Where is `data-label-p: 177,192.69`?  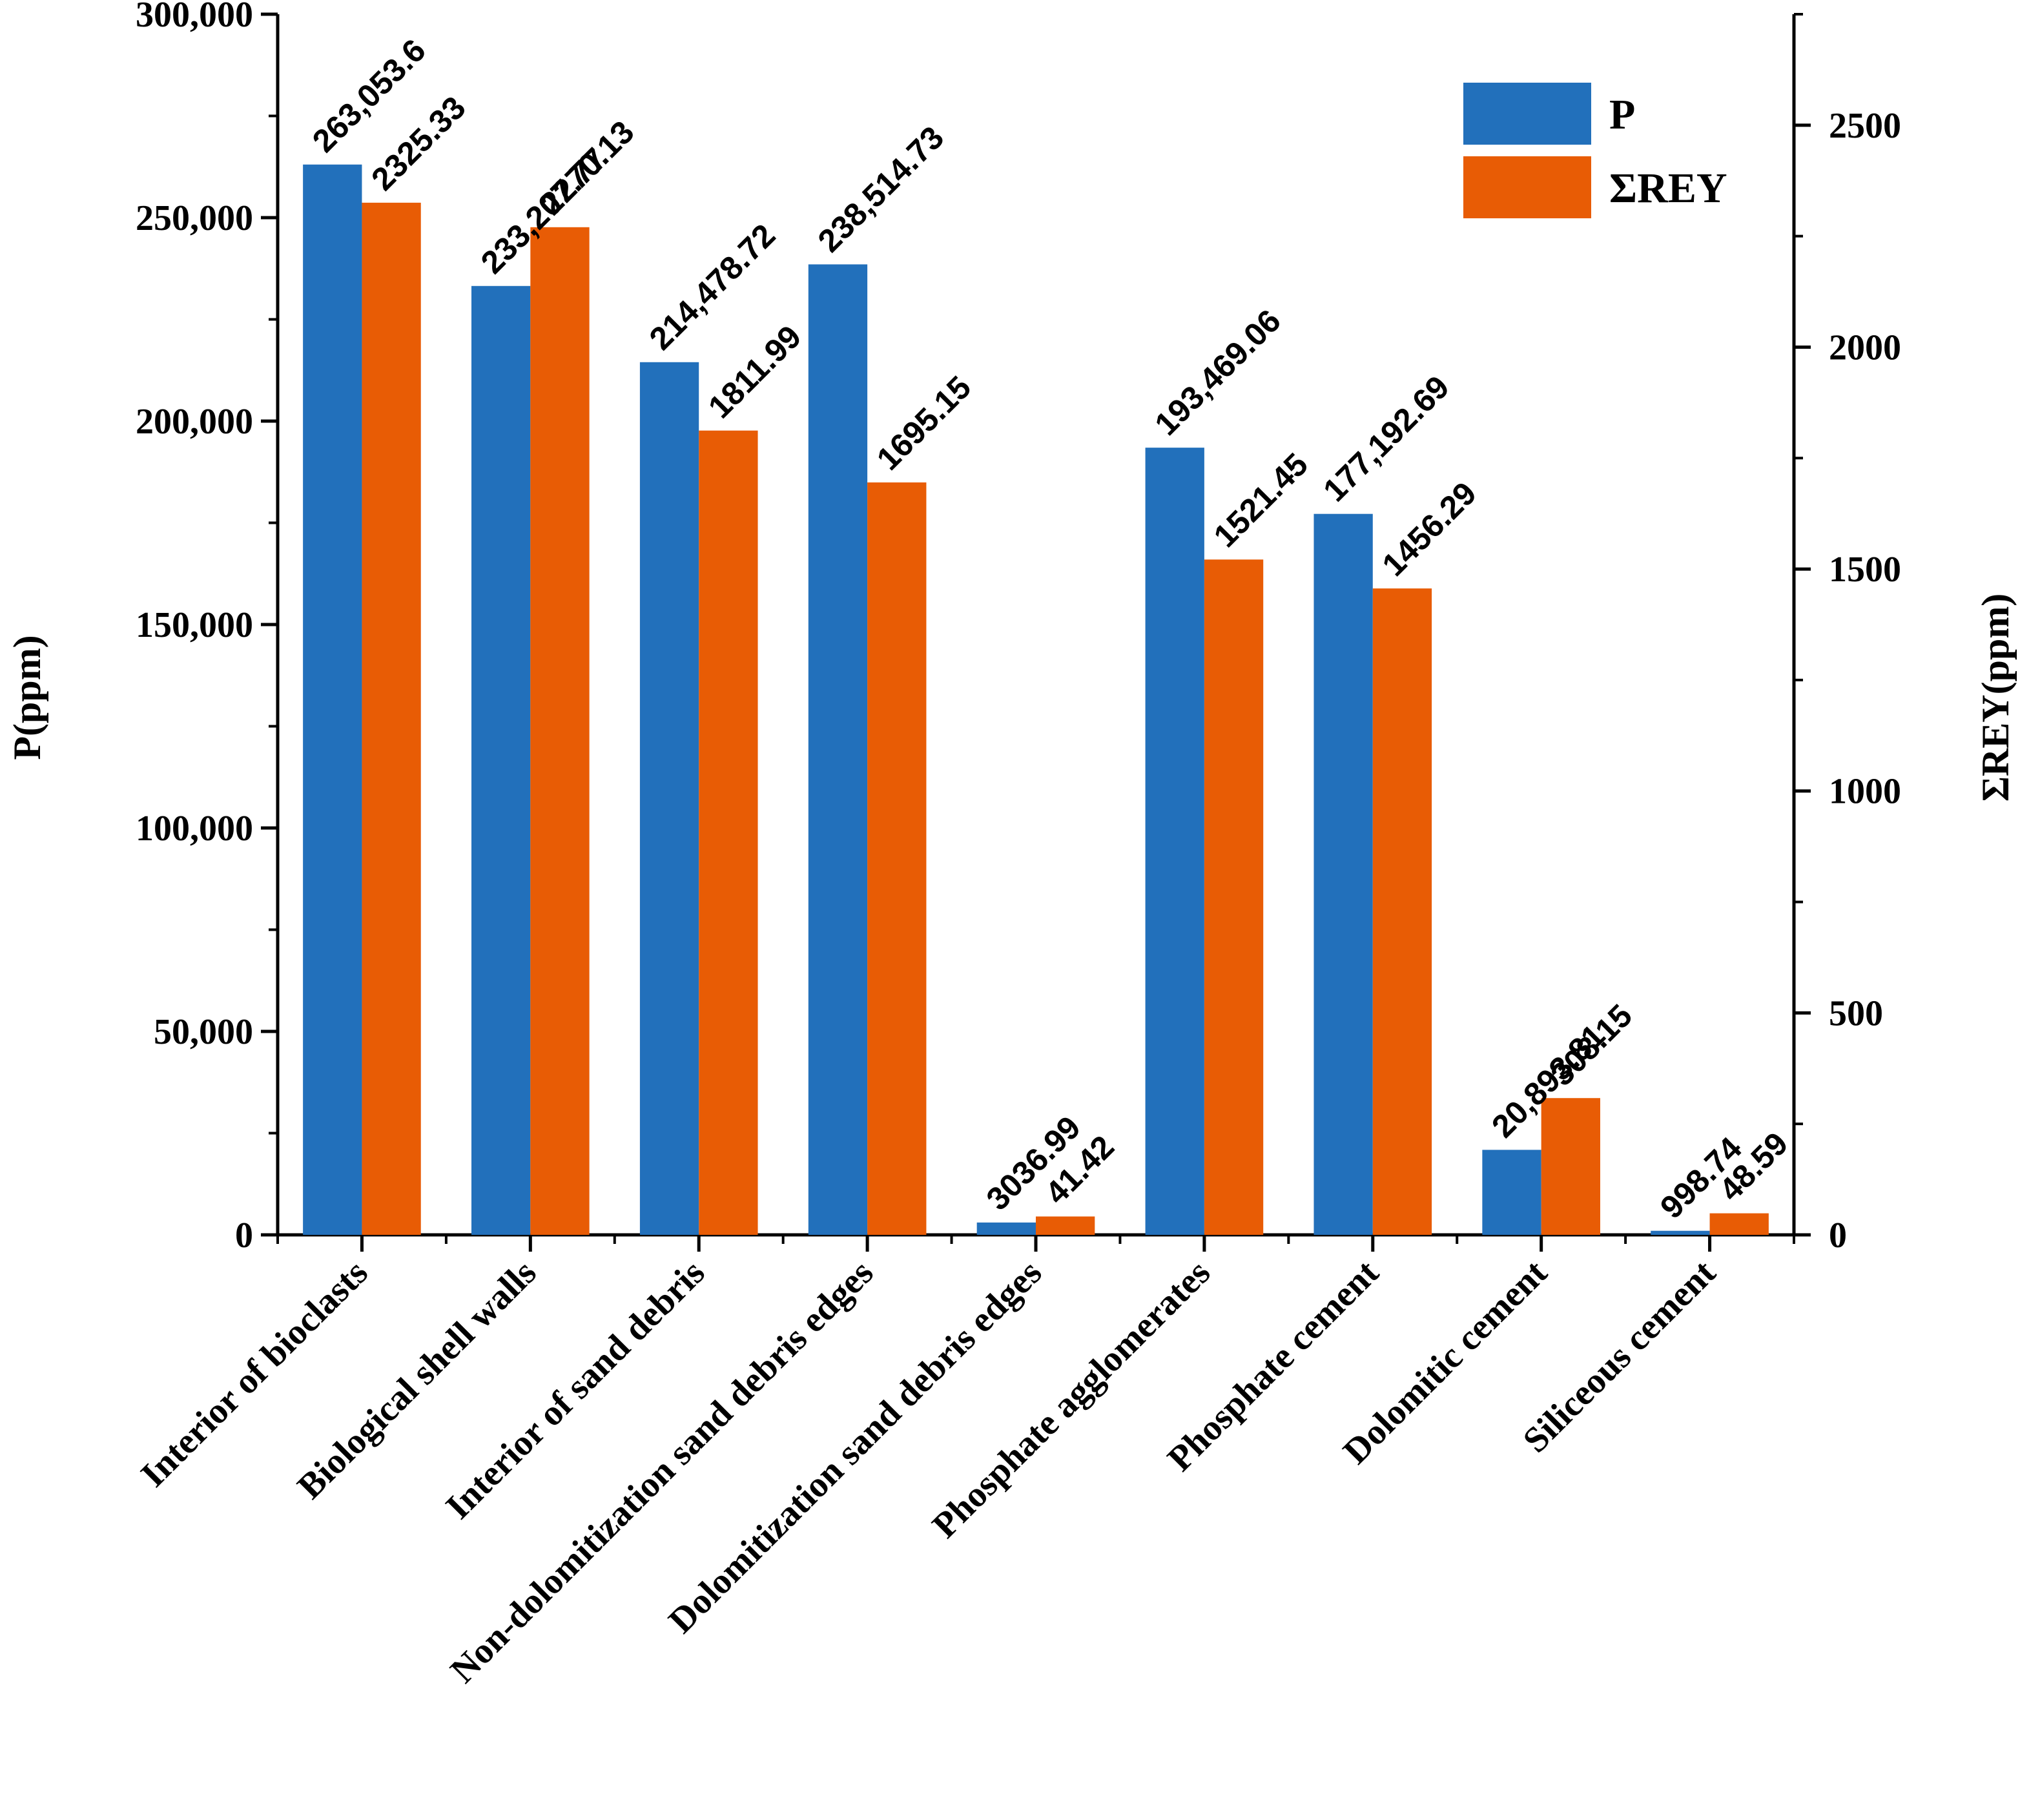 data-label-p: 177,192.69 is located at coordinates (1386, 439).